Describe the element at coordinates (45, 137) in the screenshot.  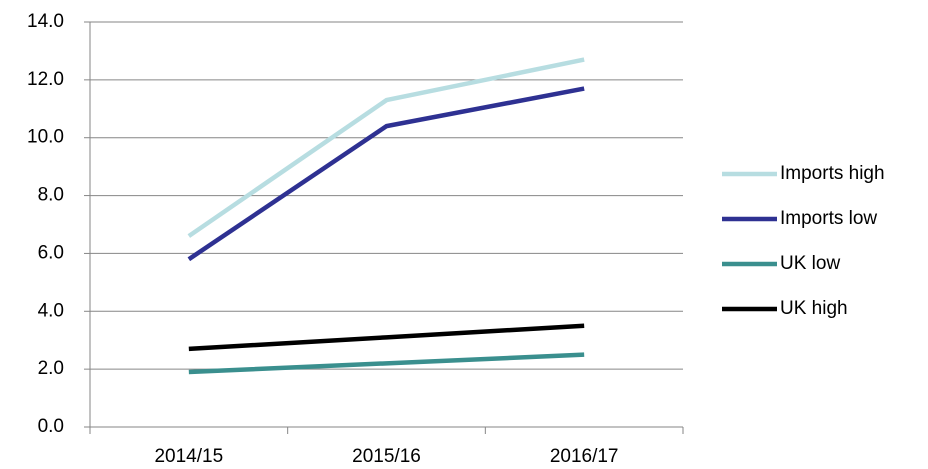
I see `y-tick-label: 10.0` at that location.